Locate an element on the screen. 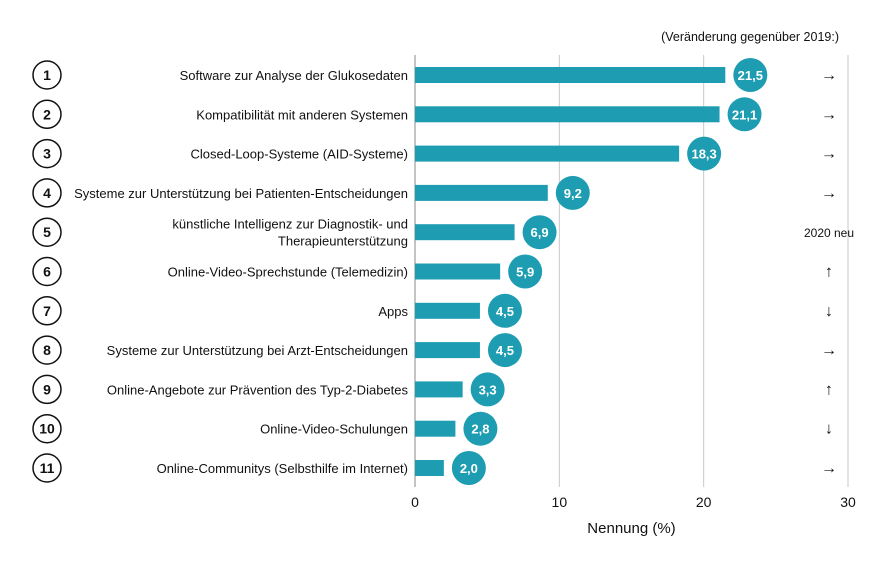 The image size is (887, 567). rank-number: 4 is located at coordinates (47, 193).